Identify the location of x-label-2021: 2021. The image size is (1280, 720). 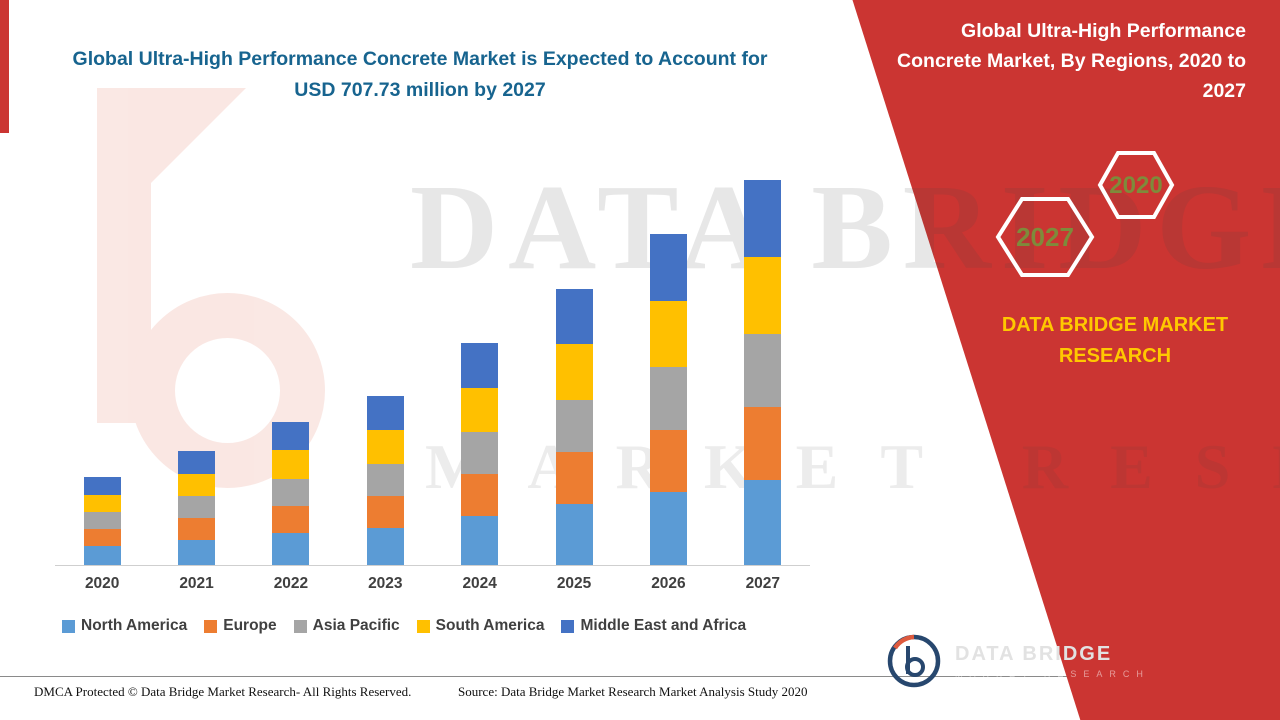
(196, 583).